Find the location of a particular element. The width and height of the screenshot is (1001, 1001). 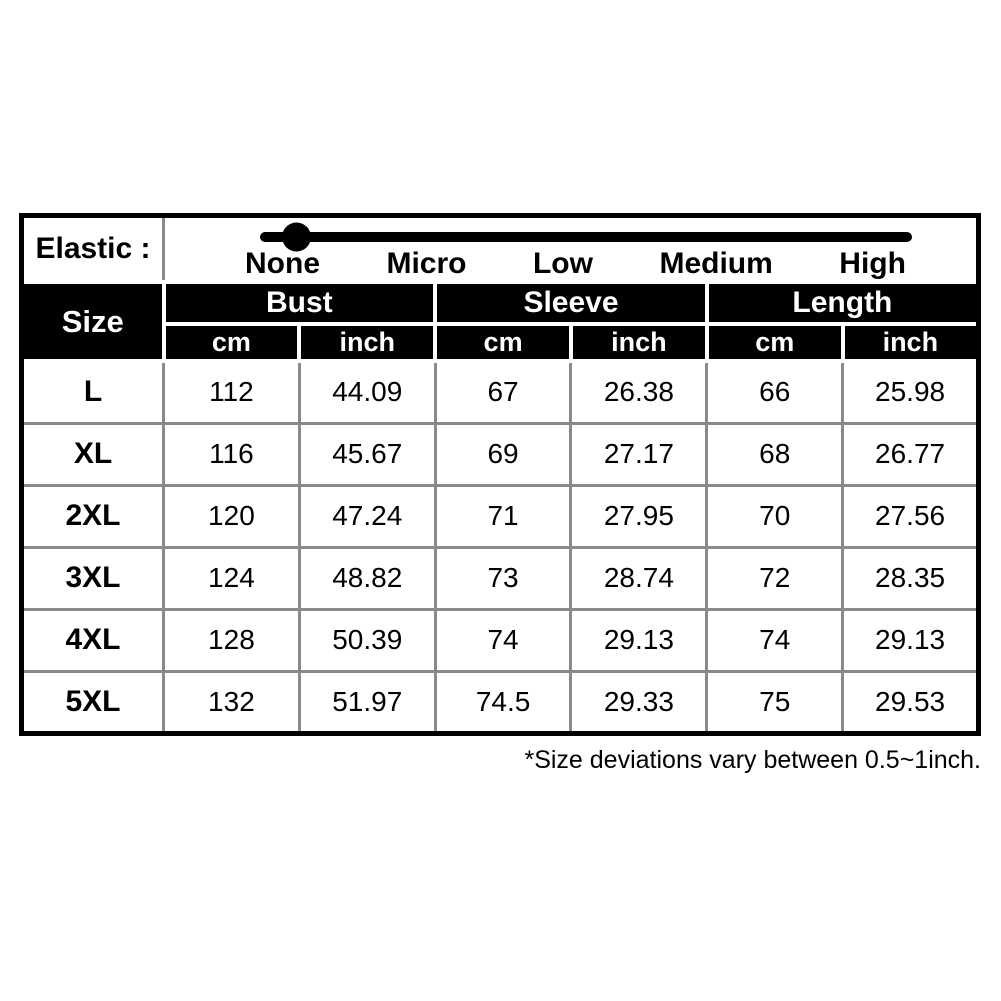

cell-sleeve-cm: 73 is located at coordinates (503, 578).